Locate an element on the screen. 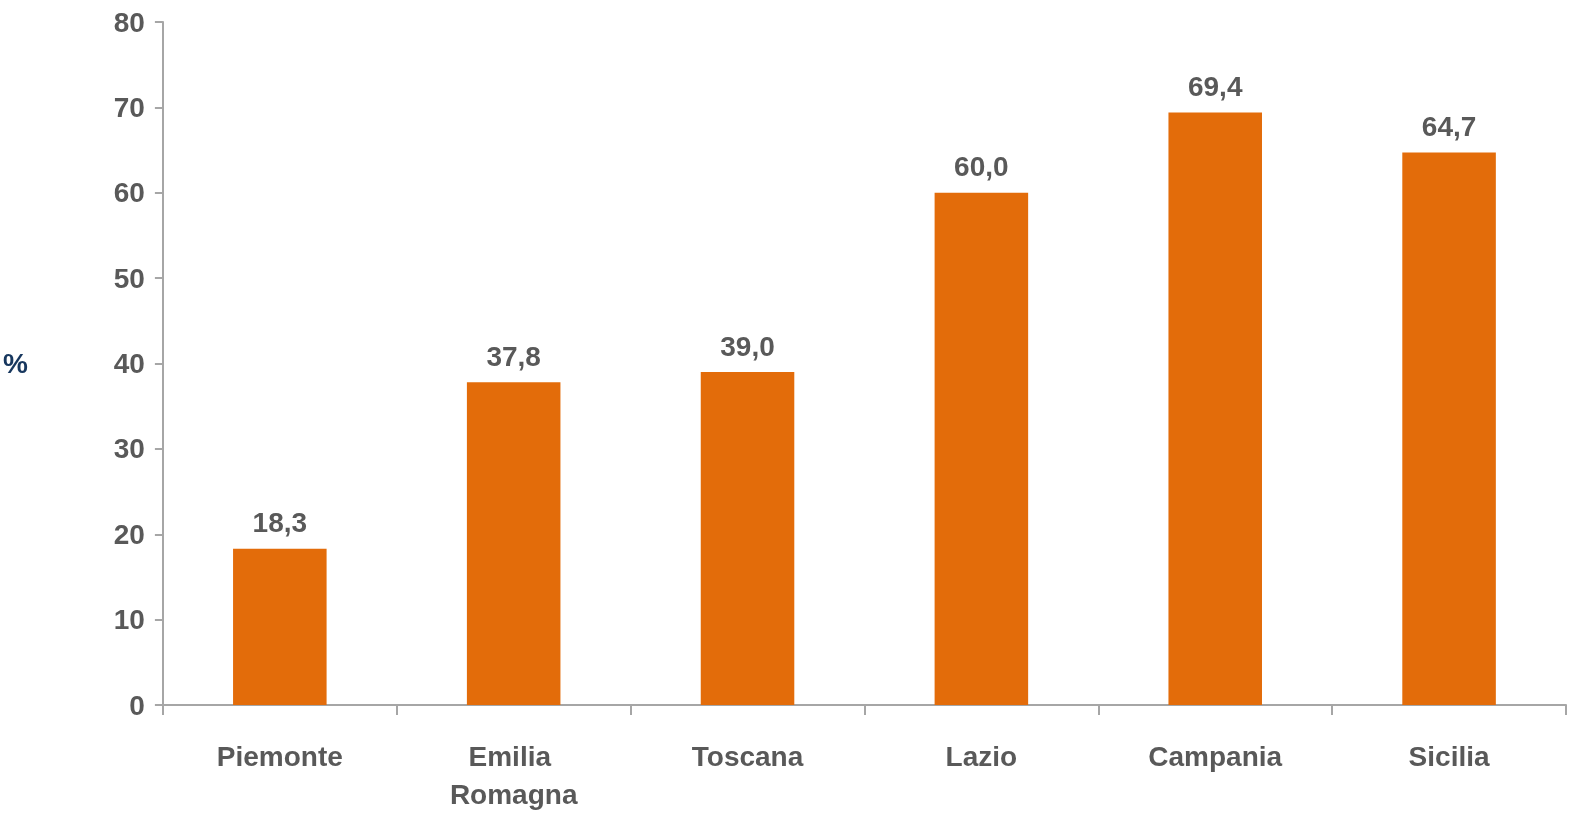 This screenshot has height=816, width=1570. y-tick-label: 0 is located at coordinates (137, 705).